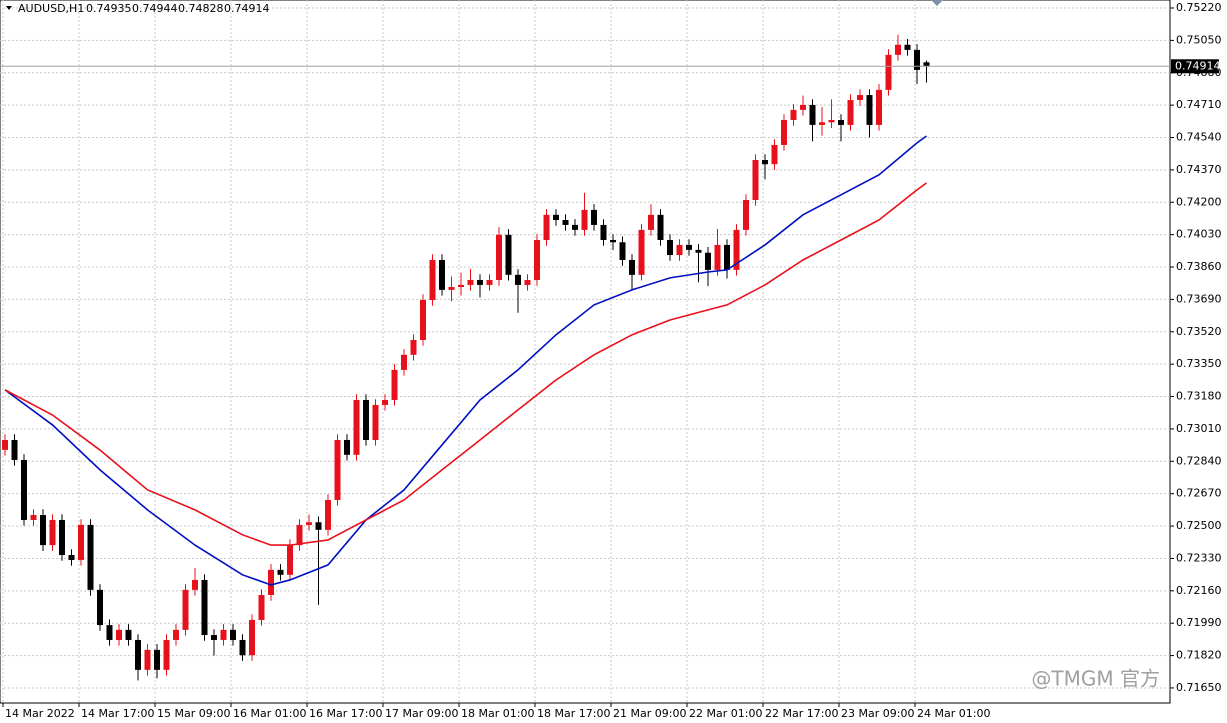 This screenshot has width=1227, height=723. I want to click on y-tick-label: 0.73180, so click(1199, 396).